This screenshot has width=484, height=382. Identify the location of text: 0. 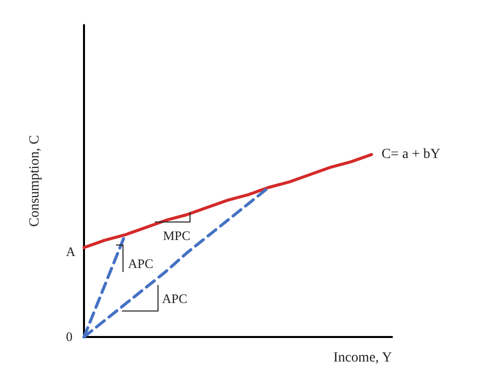
(69, 336).